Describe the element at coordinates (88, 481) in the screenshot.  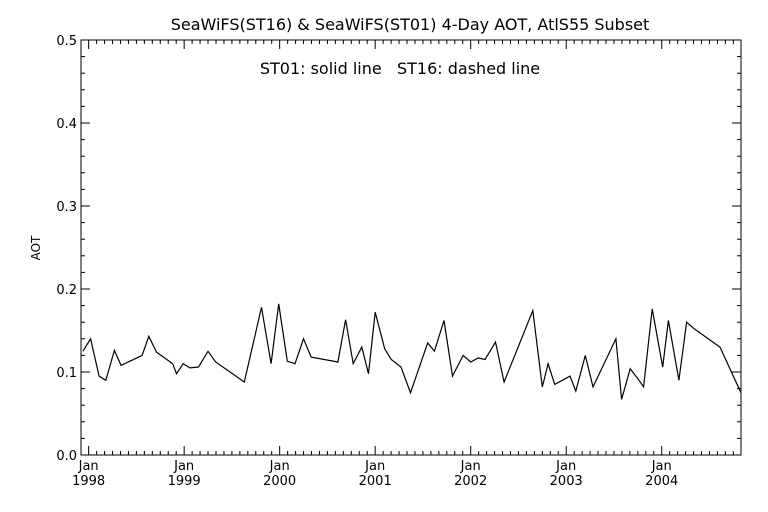
I see `x-tick-year-label: 1998` at that location.